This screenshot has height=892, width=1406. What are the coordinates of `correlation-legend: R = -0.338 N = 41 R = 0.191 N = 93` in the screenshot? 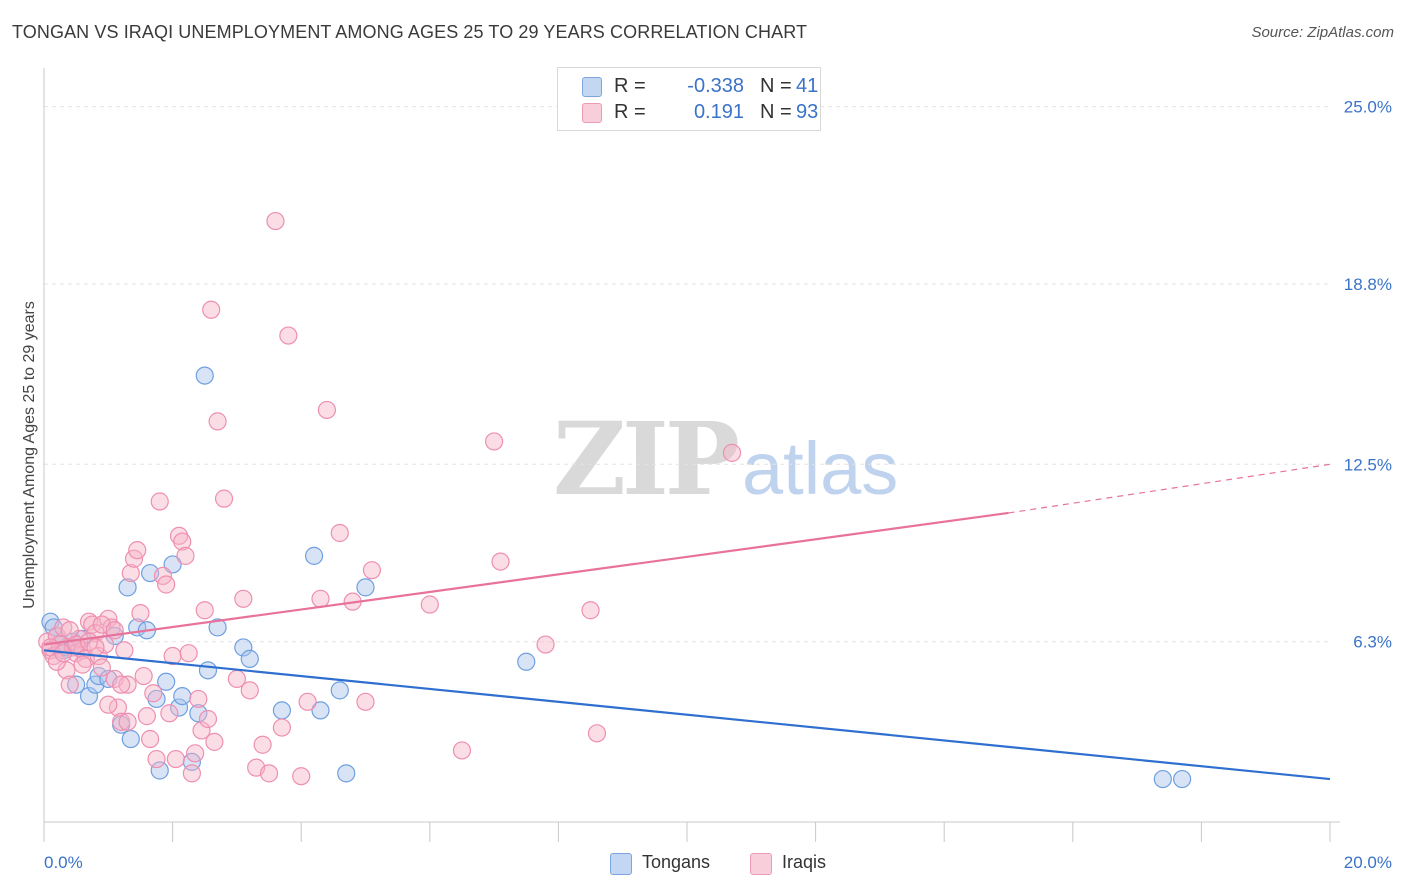 It's located at (689, 99).